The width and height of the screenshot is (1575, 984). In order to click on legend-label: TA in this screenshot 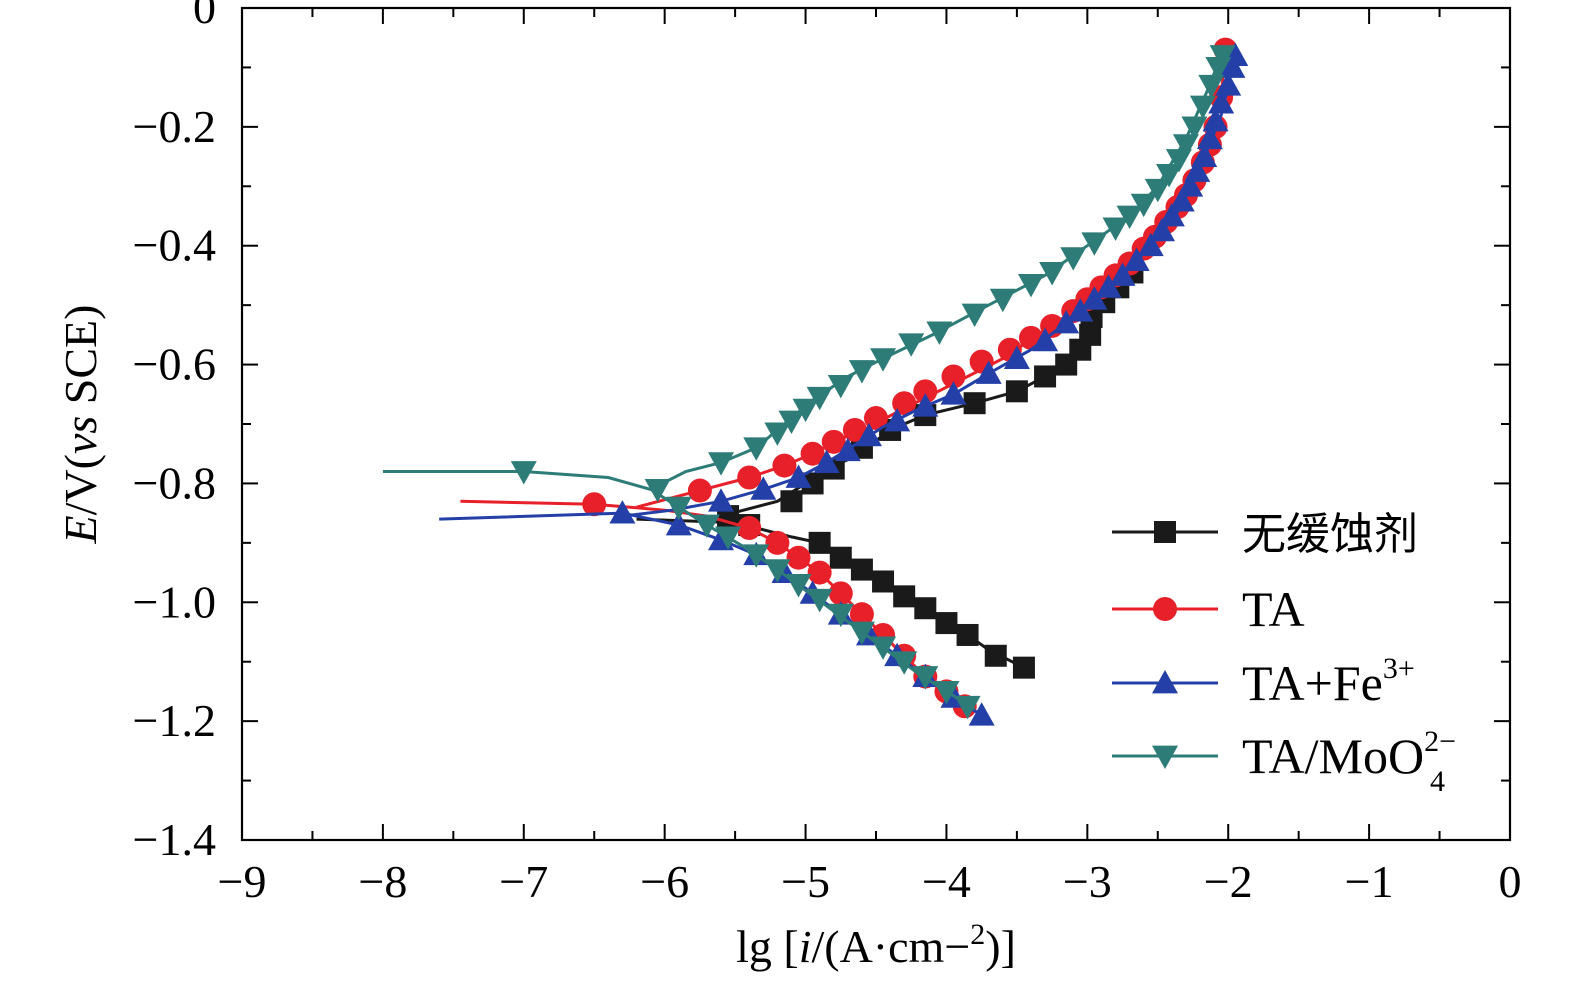, I will do `click(1273, 609)`.